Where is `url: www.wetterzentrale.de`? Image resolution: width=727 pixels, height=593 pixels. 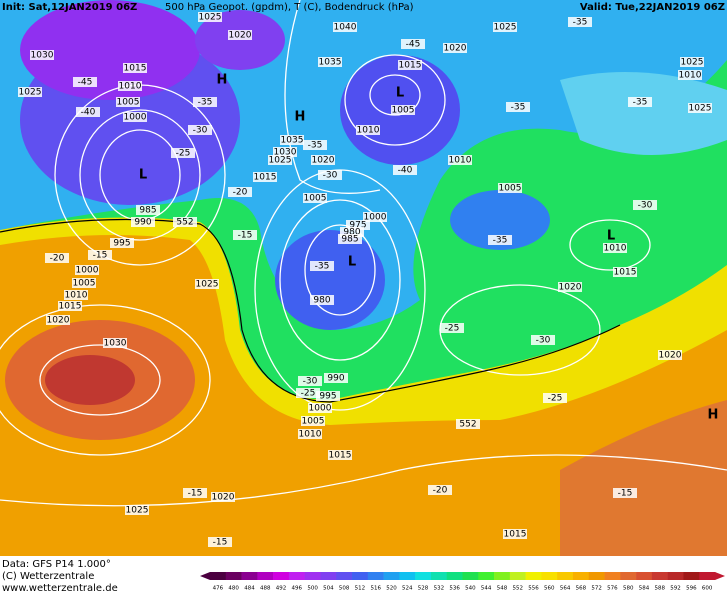
url: www.wetterzentrale.de is located at coordinates (60, 588).